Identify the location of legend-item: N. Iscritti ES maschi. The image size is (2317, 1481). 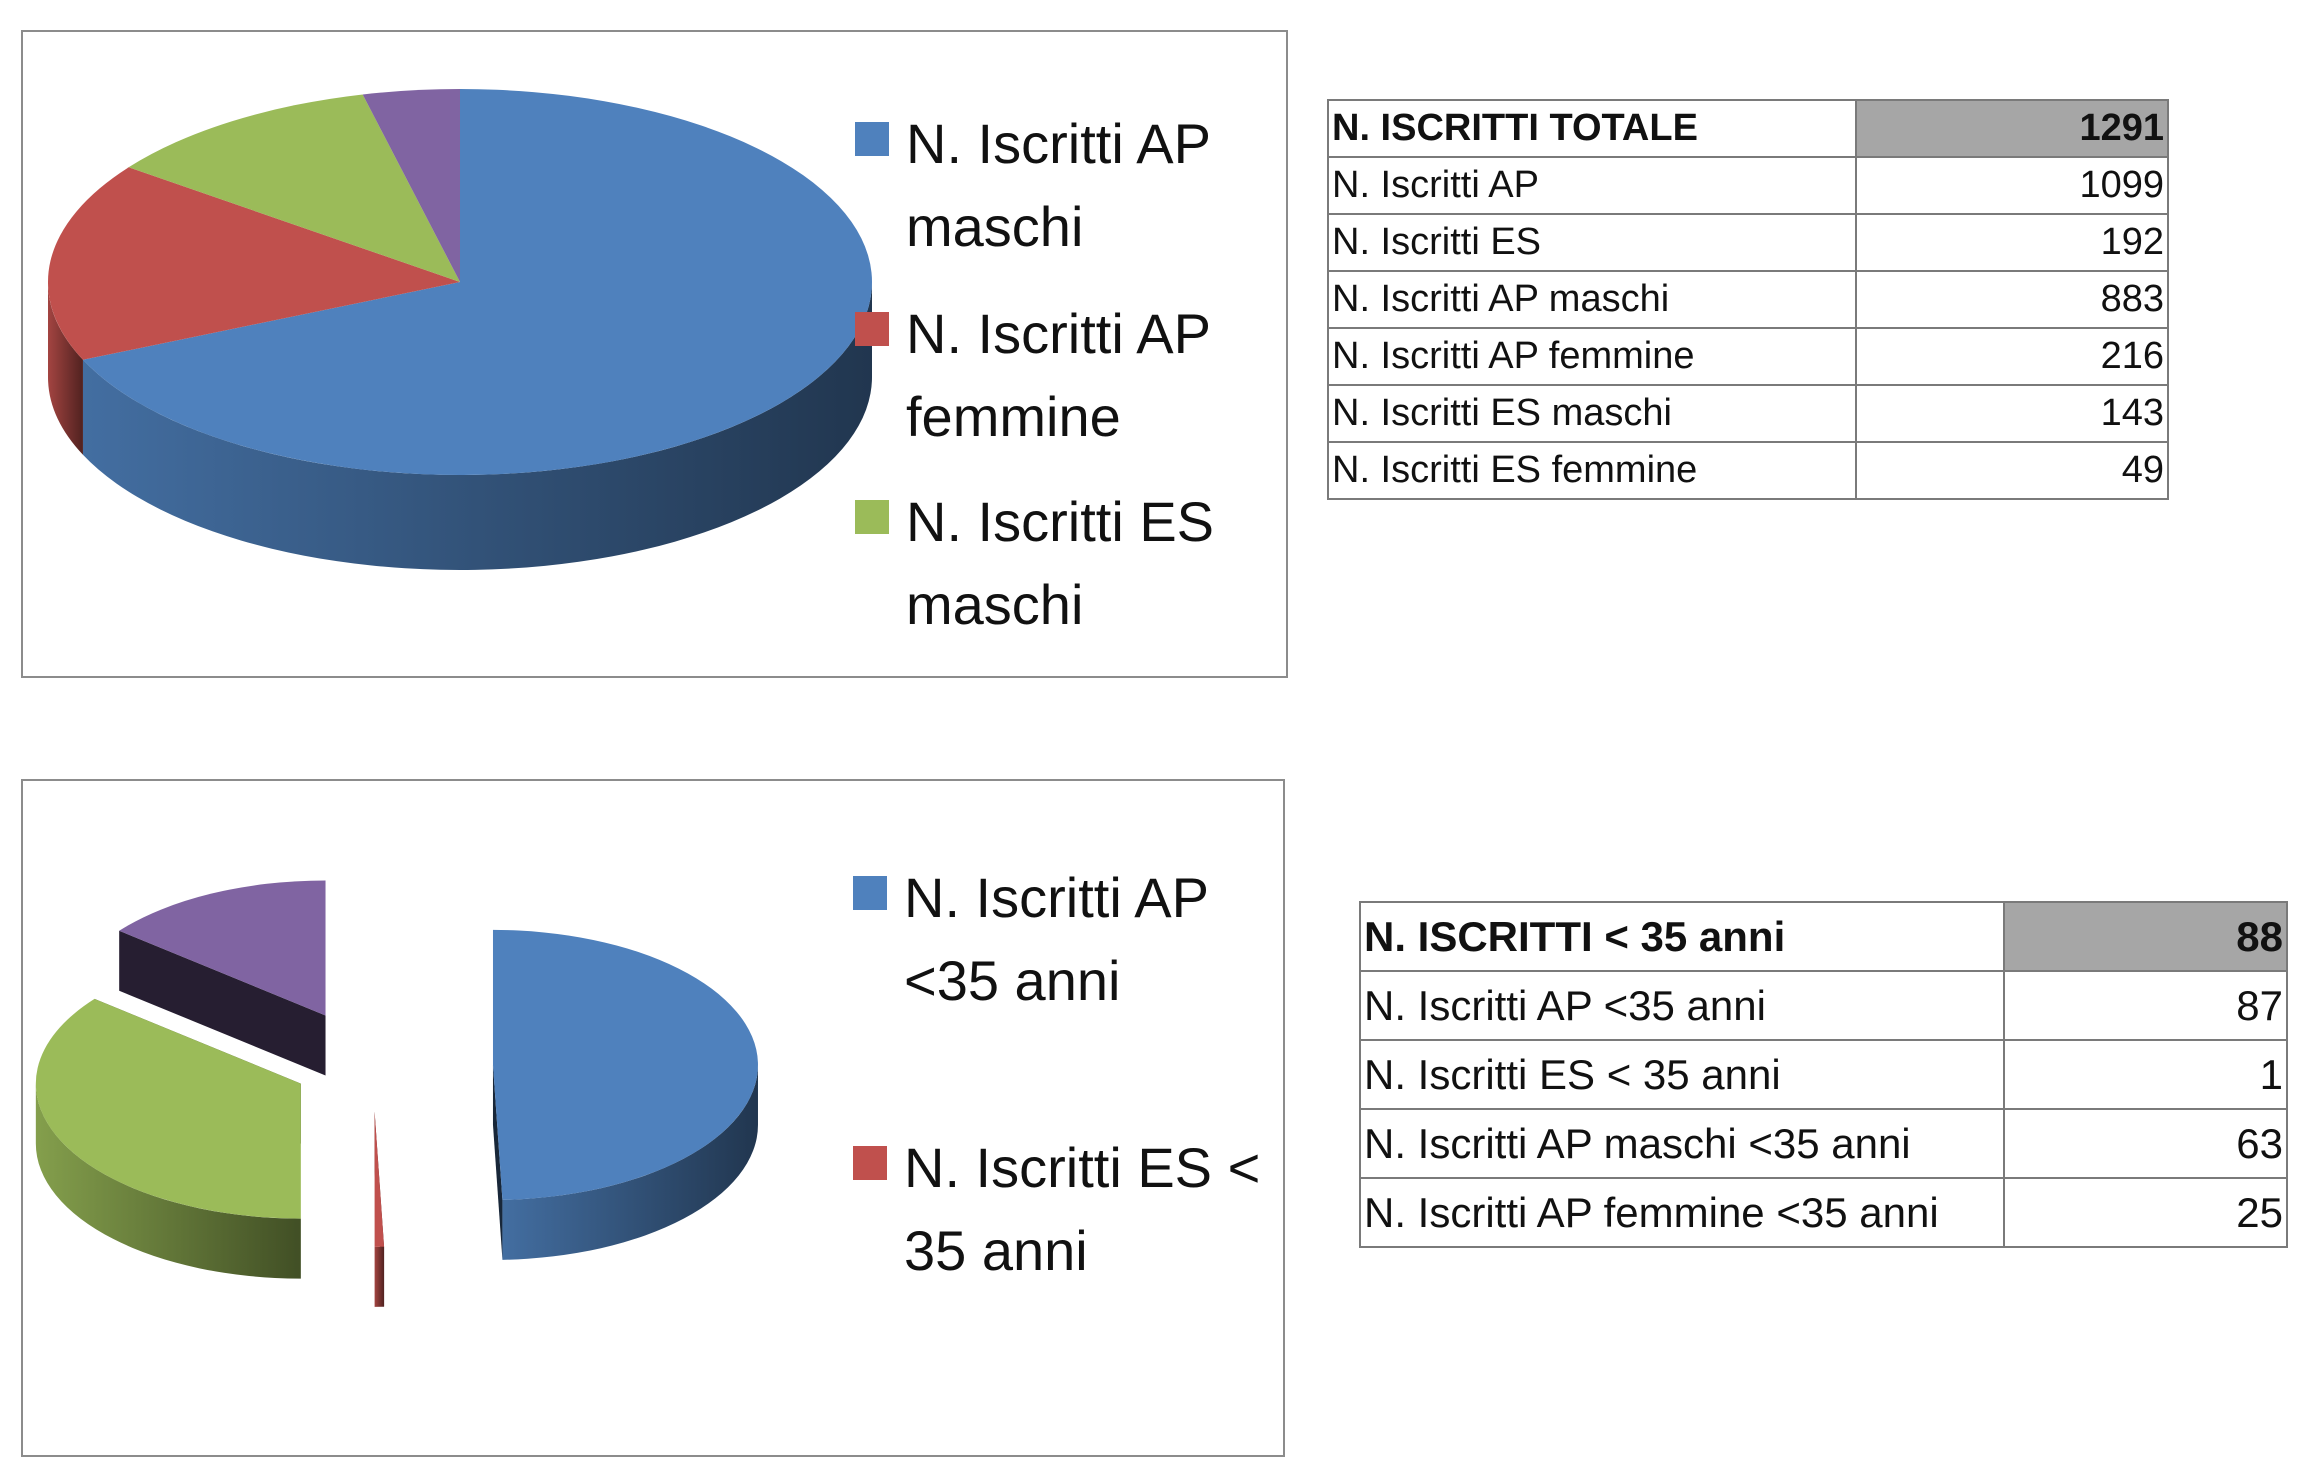
(1060, 563).